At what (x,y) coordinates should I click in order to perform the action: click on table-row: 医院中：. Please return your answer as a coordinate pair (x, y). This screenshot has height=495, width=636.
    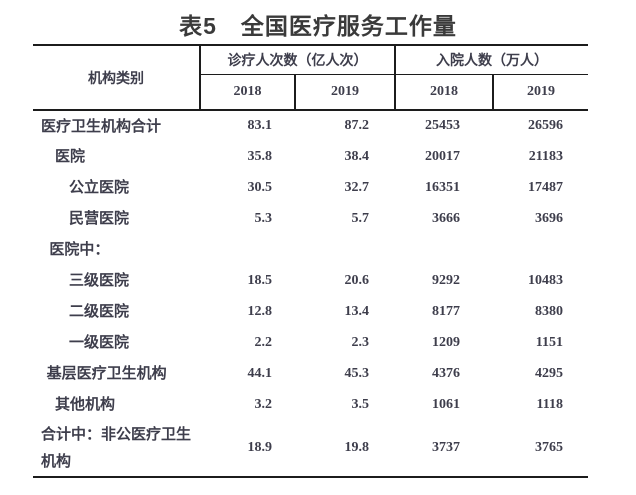
    Looking at the image, I should click on (310, 249).